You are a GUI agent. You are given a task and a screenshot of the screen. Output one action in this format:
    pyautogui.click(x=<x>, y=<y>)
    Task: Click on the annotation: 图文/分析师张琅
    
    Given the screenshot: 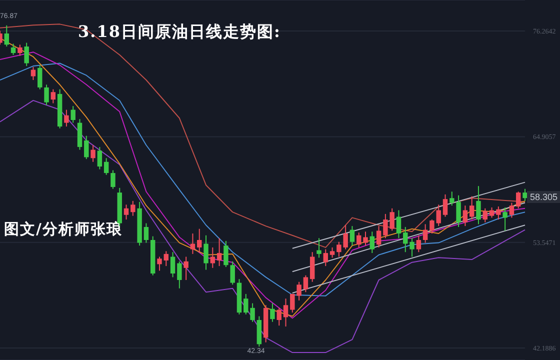 What is the action you would take?
    pyautogui.click(x=63, y=229)
    